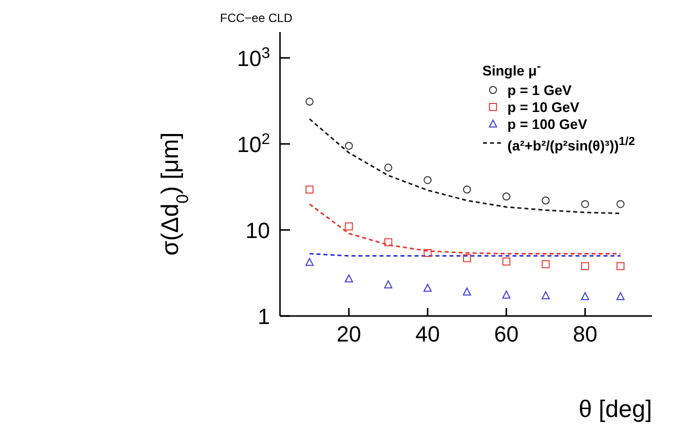  I want to click on y-tick-label: 10$^{3}$, so click(253, 57).